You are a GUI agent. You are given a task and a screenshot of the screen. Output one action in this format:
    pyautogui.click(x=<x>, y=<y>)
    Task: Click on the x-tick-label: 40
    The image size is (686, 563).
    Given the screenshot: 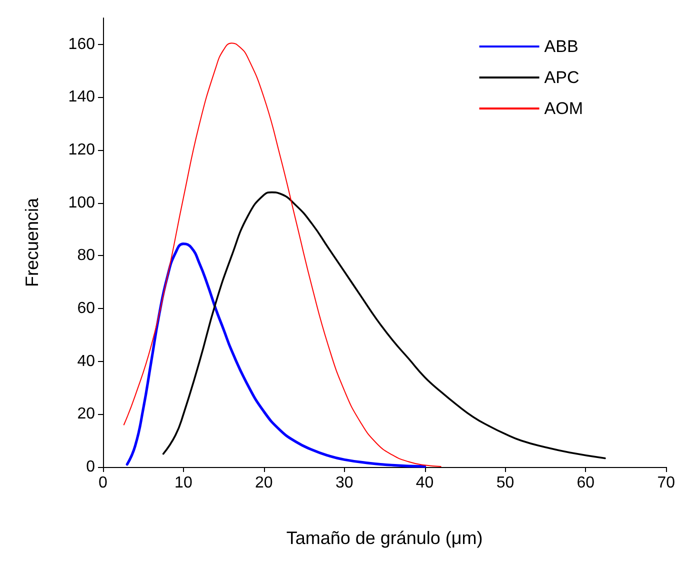 What is the action you would take?
    pyautogui.click(x=425, y=483)
    